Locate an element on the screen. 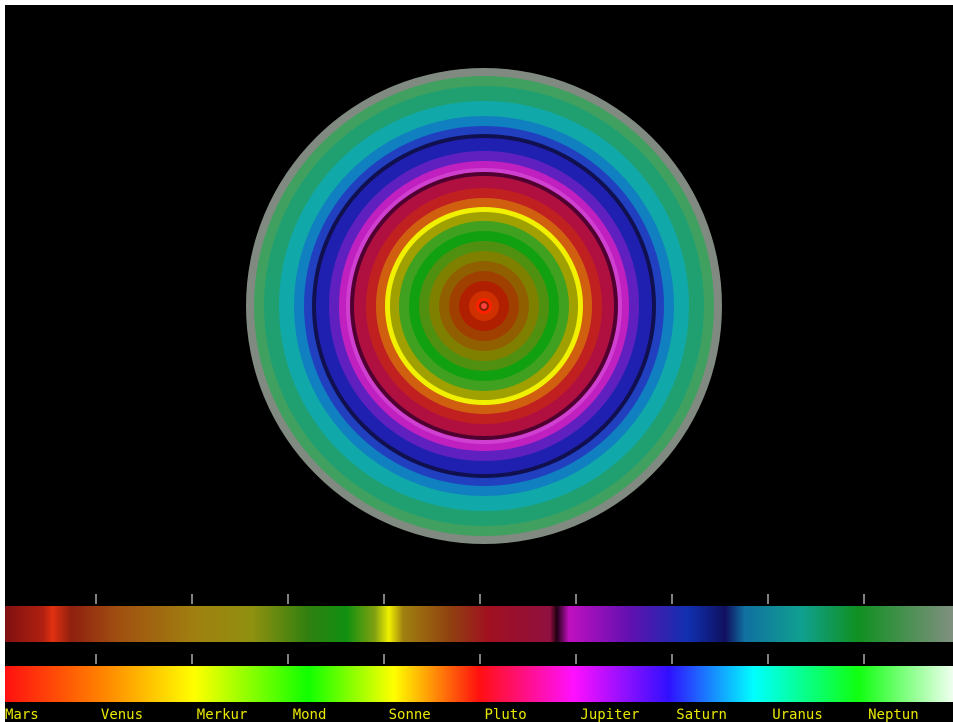 This screenshot has width=953, height=722. ring is located at coordinates (484, 306).